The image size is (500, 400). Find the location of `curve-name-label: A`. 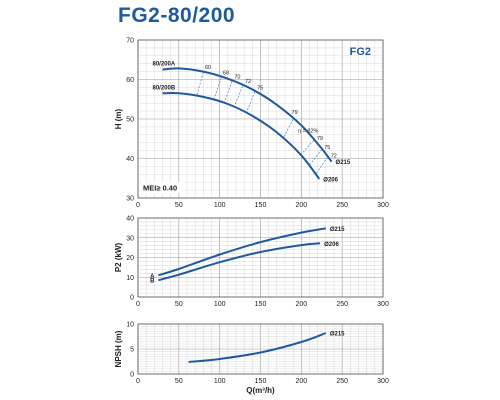

curve-name-label: A is located at coordinates (152, 277).